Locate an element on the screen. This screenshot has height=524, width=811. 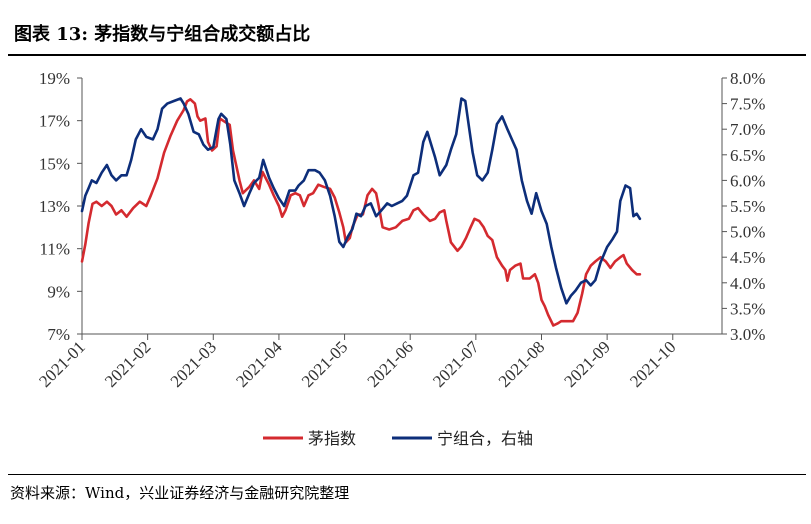
chart-title: 图表 13: 茅指数与宁组合成交额占比 is located at coordinates (162, 34).